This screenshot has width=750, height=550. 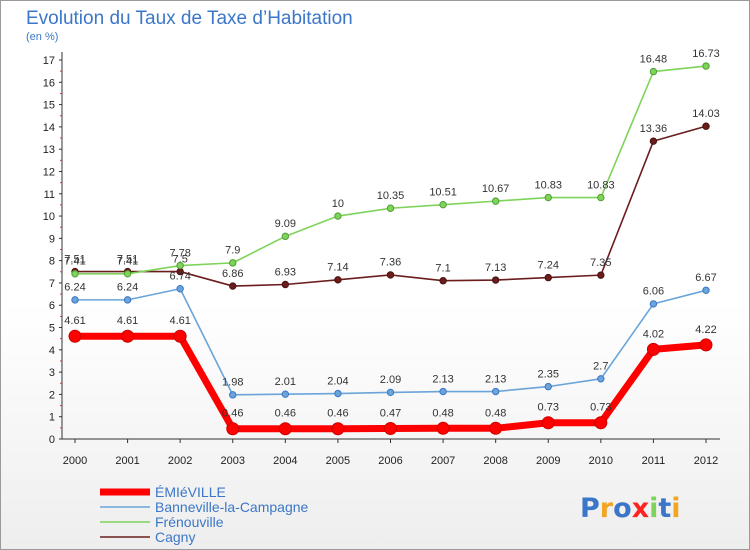 I want to click on logo-letter: o, so click(x=622, y=508).